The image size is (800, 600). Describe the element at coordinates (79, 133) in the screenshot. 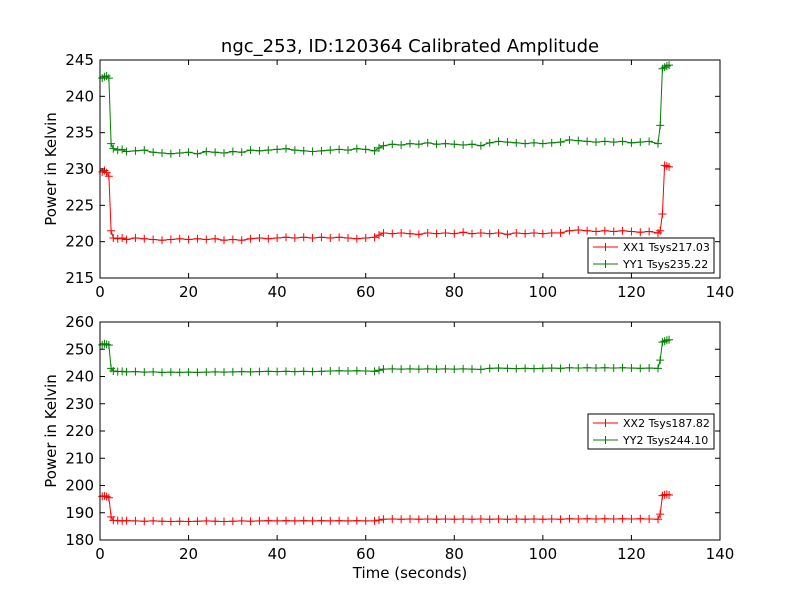

I see `y-tick-label: 235` at that location.